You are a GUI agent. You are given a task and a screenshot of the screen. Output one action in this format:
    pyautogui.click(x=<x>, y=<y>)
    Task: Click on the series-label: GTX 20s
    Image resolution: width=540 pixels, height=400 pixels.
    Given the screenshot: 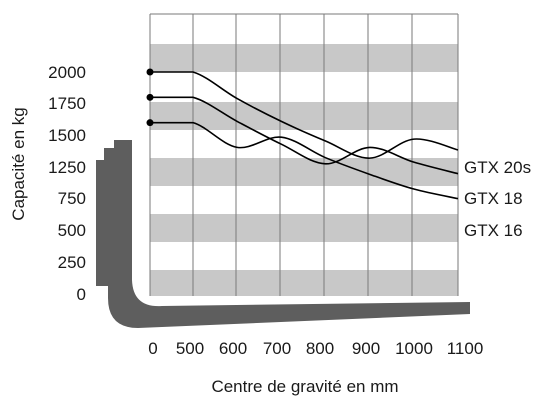 What is the action you would take?
    pyautogui.click(x=497, y=167)
    